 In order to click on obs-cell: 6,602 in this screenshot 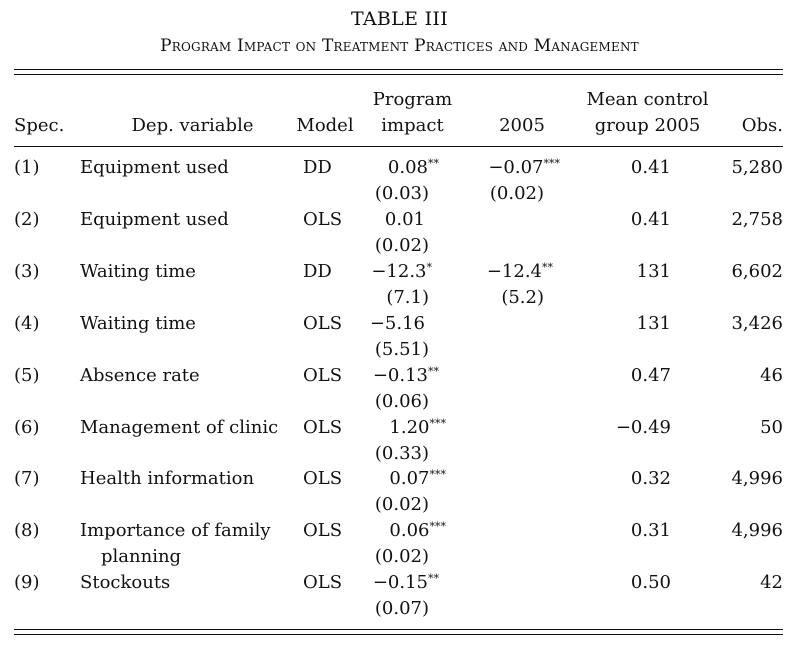, I will do `click(757, 271)`.